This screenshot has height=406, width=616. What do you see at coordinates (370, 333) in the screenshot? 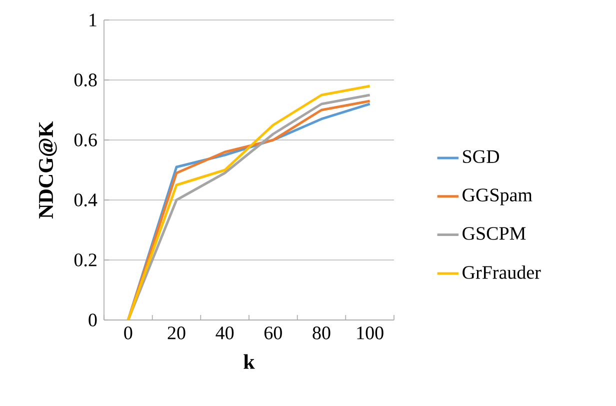
I see `x-tick-label: 100` at bounding box center [370, 333].